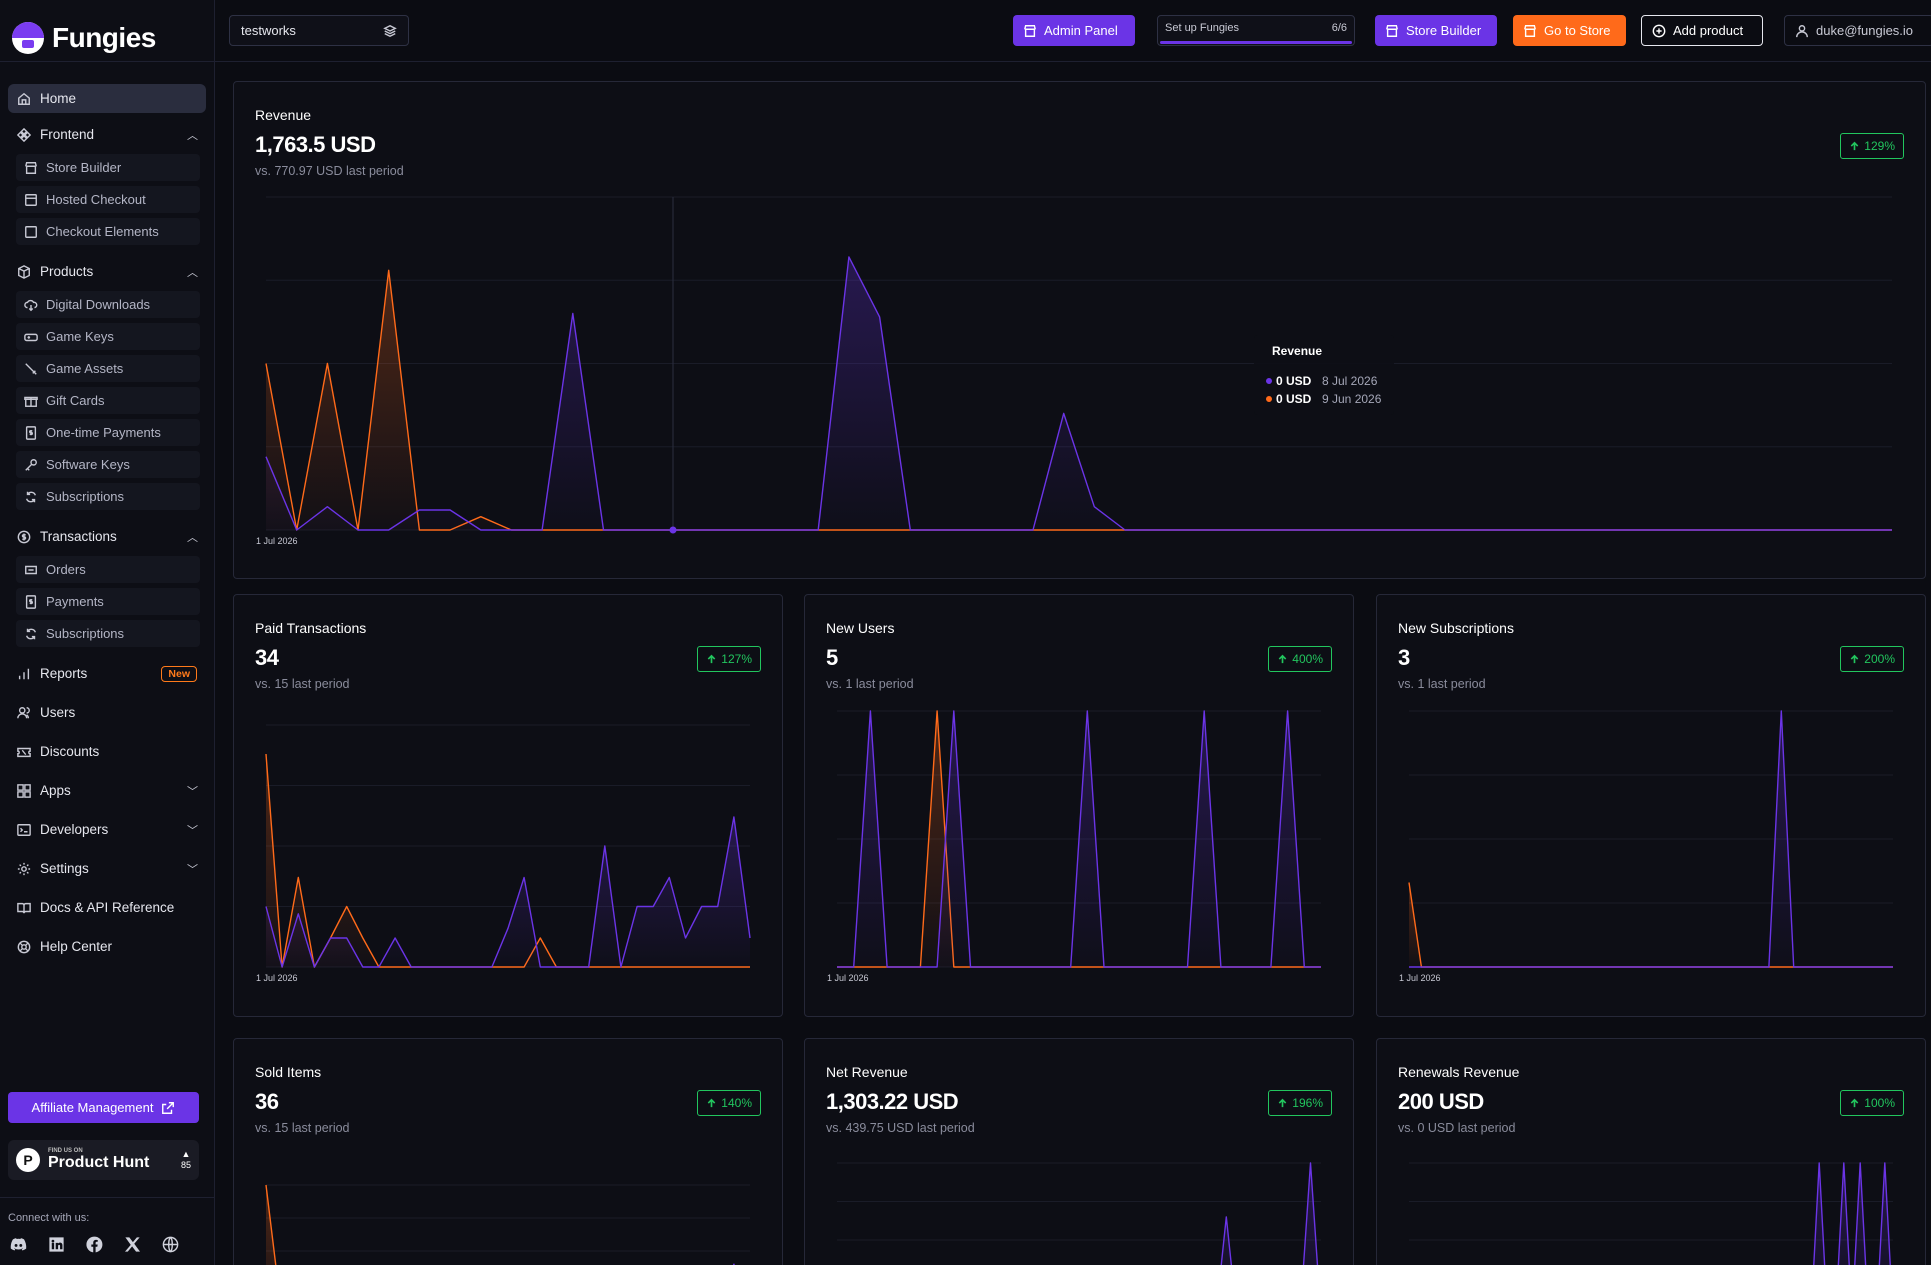  I want to click on layers-icon, so click(390, 31).